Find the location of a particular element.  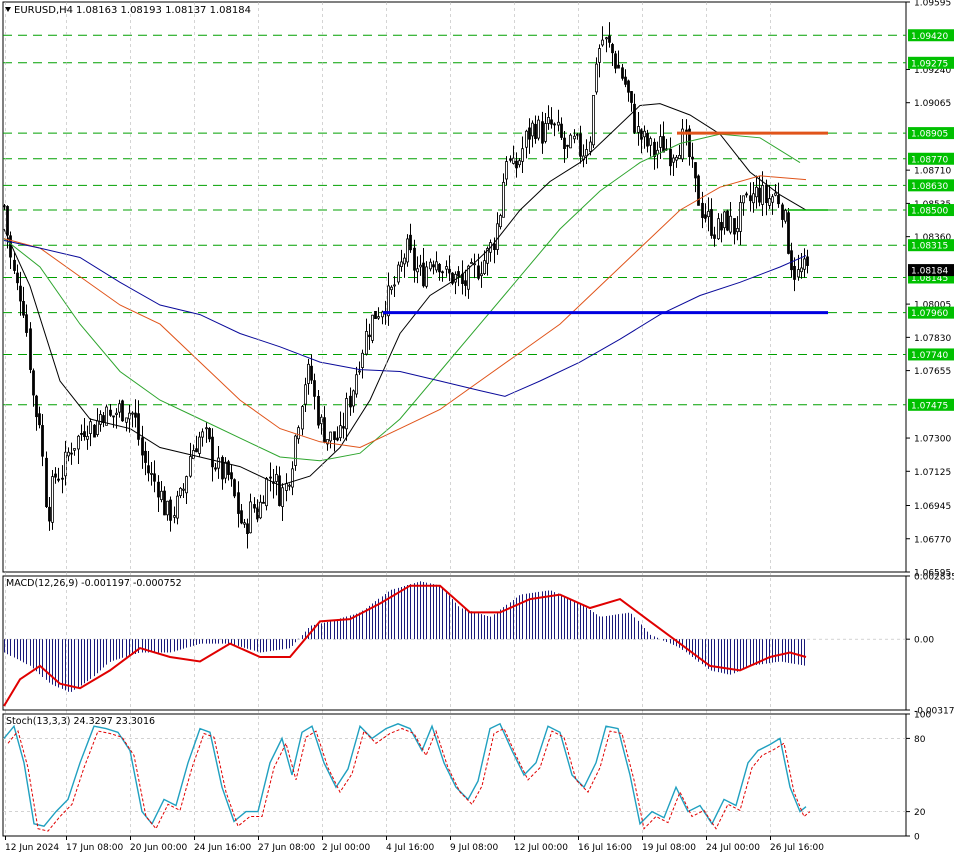

level-label: 1.09420 is located at coordinates (929, 37).